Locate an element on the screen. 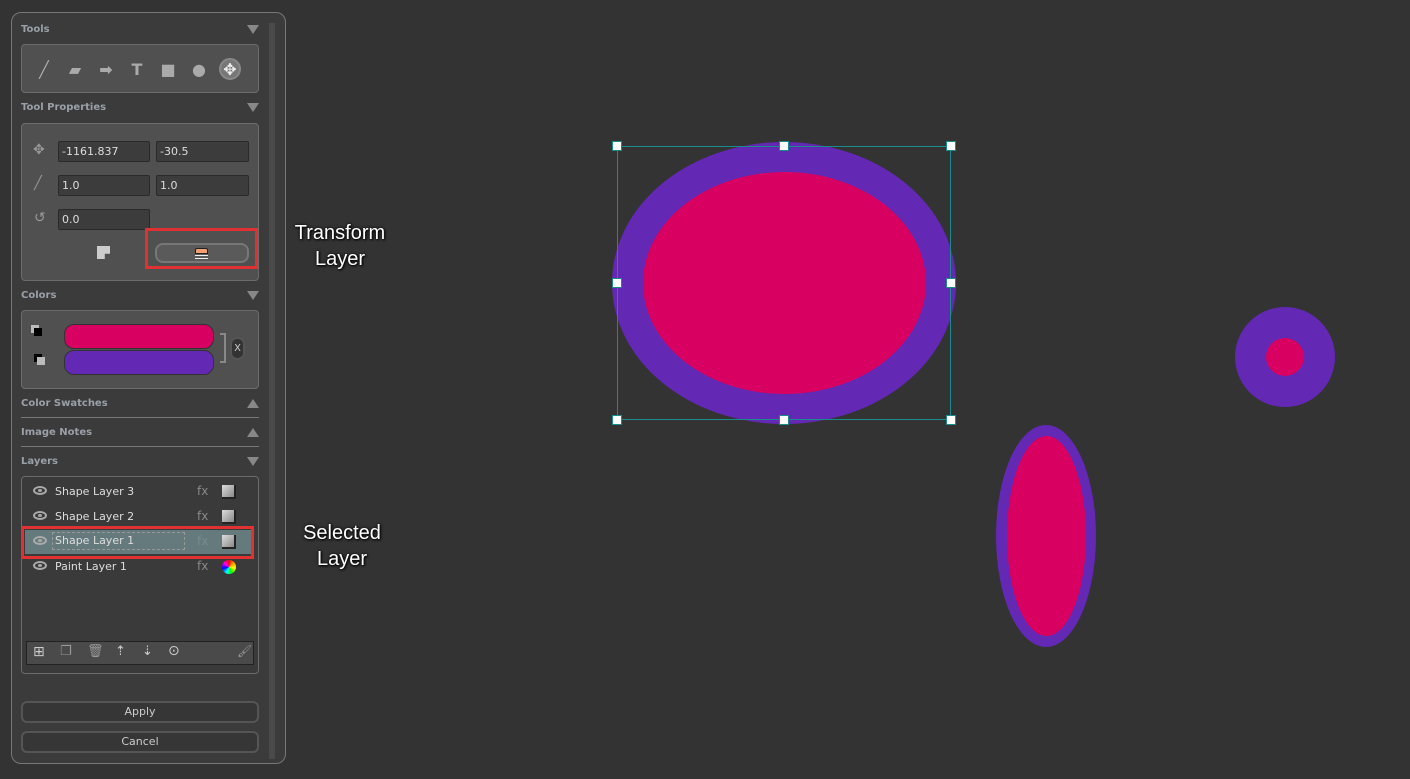 This screenshot has height=779, width=1410. layer-name: Shape Layer 2 is located at coordinates (95, 516).